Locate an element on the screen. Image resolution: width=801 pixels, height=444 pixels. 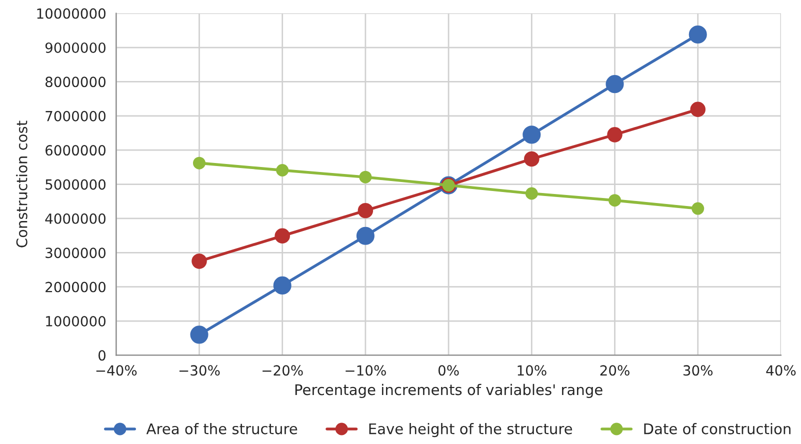
y-tick-label: 2000000 is located at coordinates (76, 287).